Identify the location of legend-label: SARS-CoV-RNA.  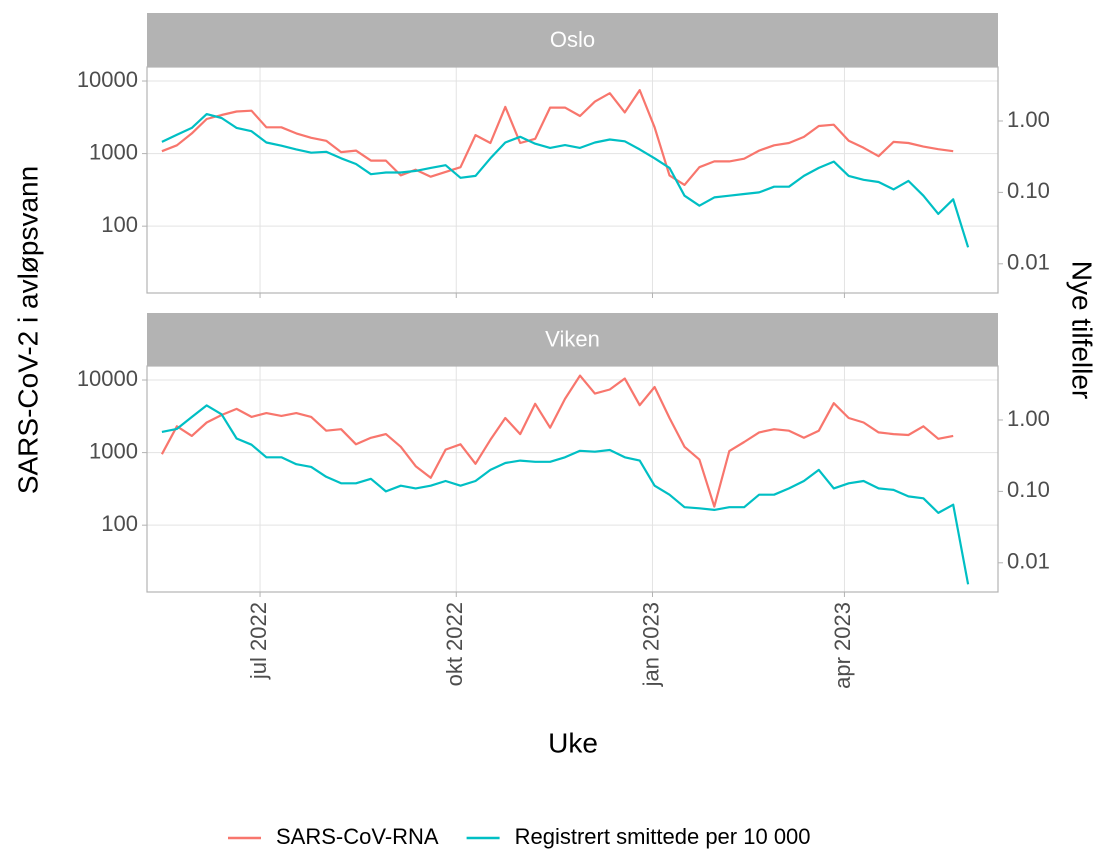
(357, 836).